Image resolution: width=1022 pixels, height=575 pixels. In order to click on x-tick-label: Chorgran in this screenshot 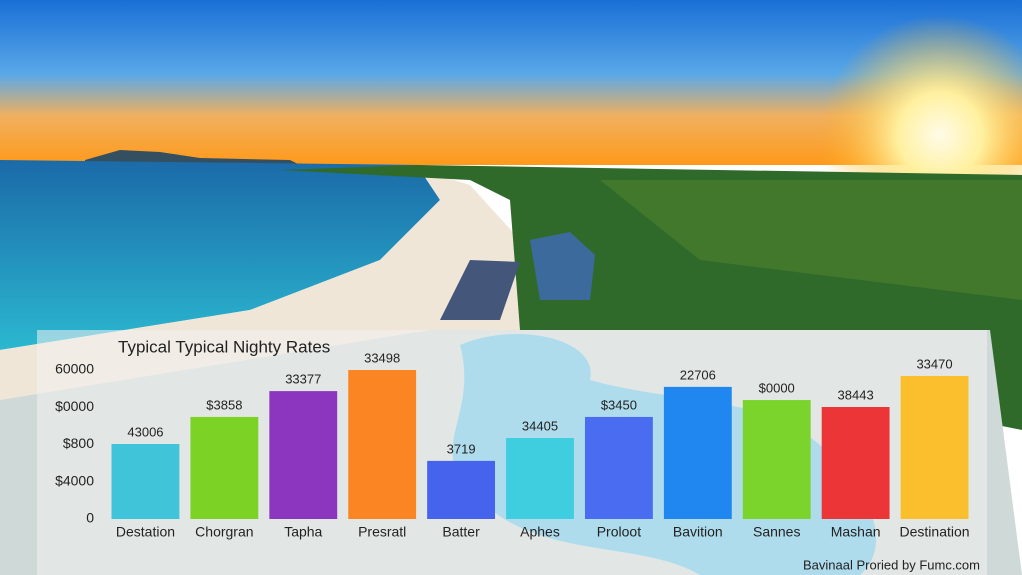, I will do `click(224, 532)`.